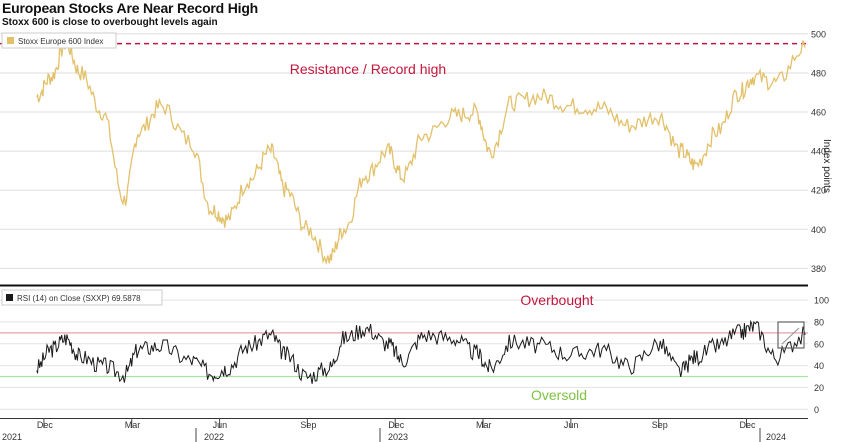 This screenshot has width=848, height=442. Describe the element at coordinates (79, 298) in the screenshot. I see `rsi-legend-label: RSI (14) on Close (SXXP) 69.5878` at that location.